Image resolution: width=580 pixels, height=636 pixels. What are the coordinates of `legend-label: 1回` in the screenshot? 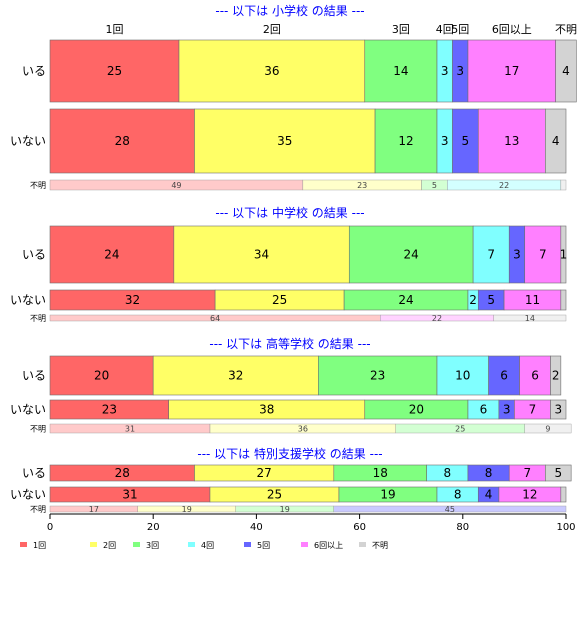 It's located at (39, 545).